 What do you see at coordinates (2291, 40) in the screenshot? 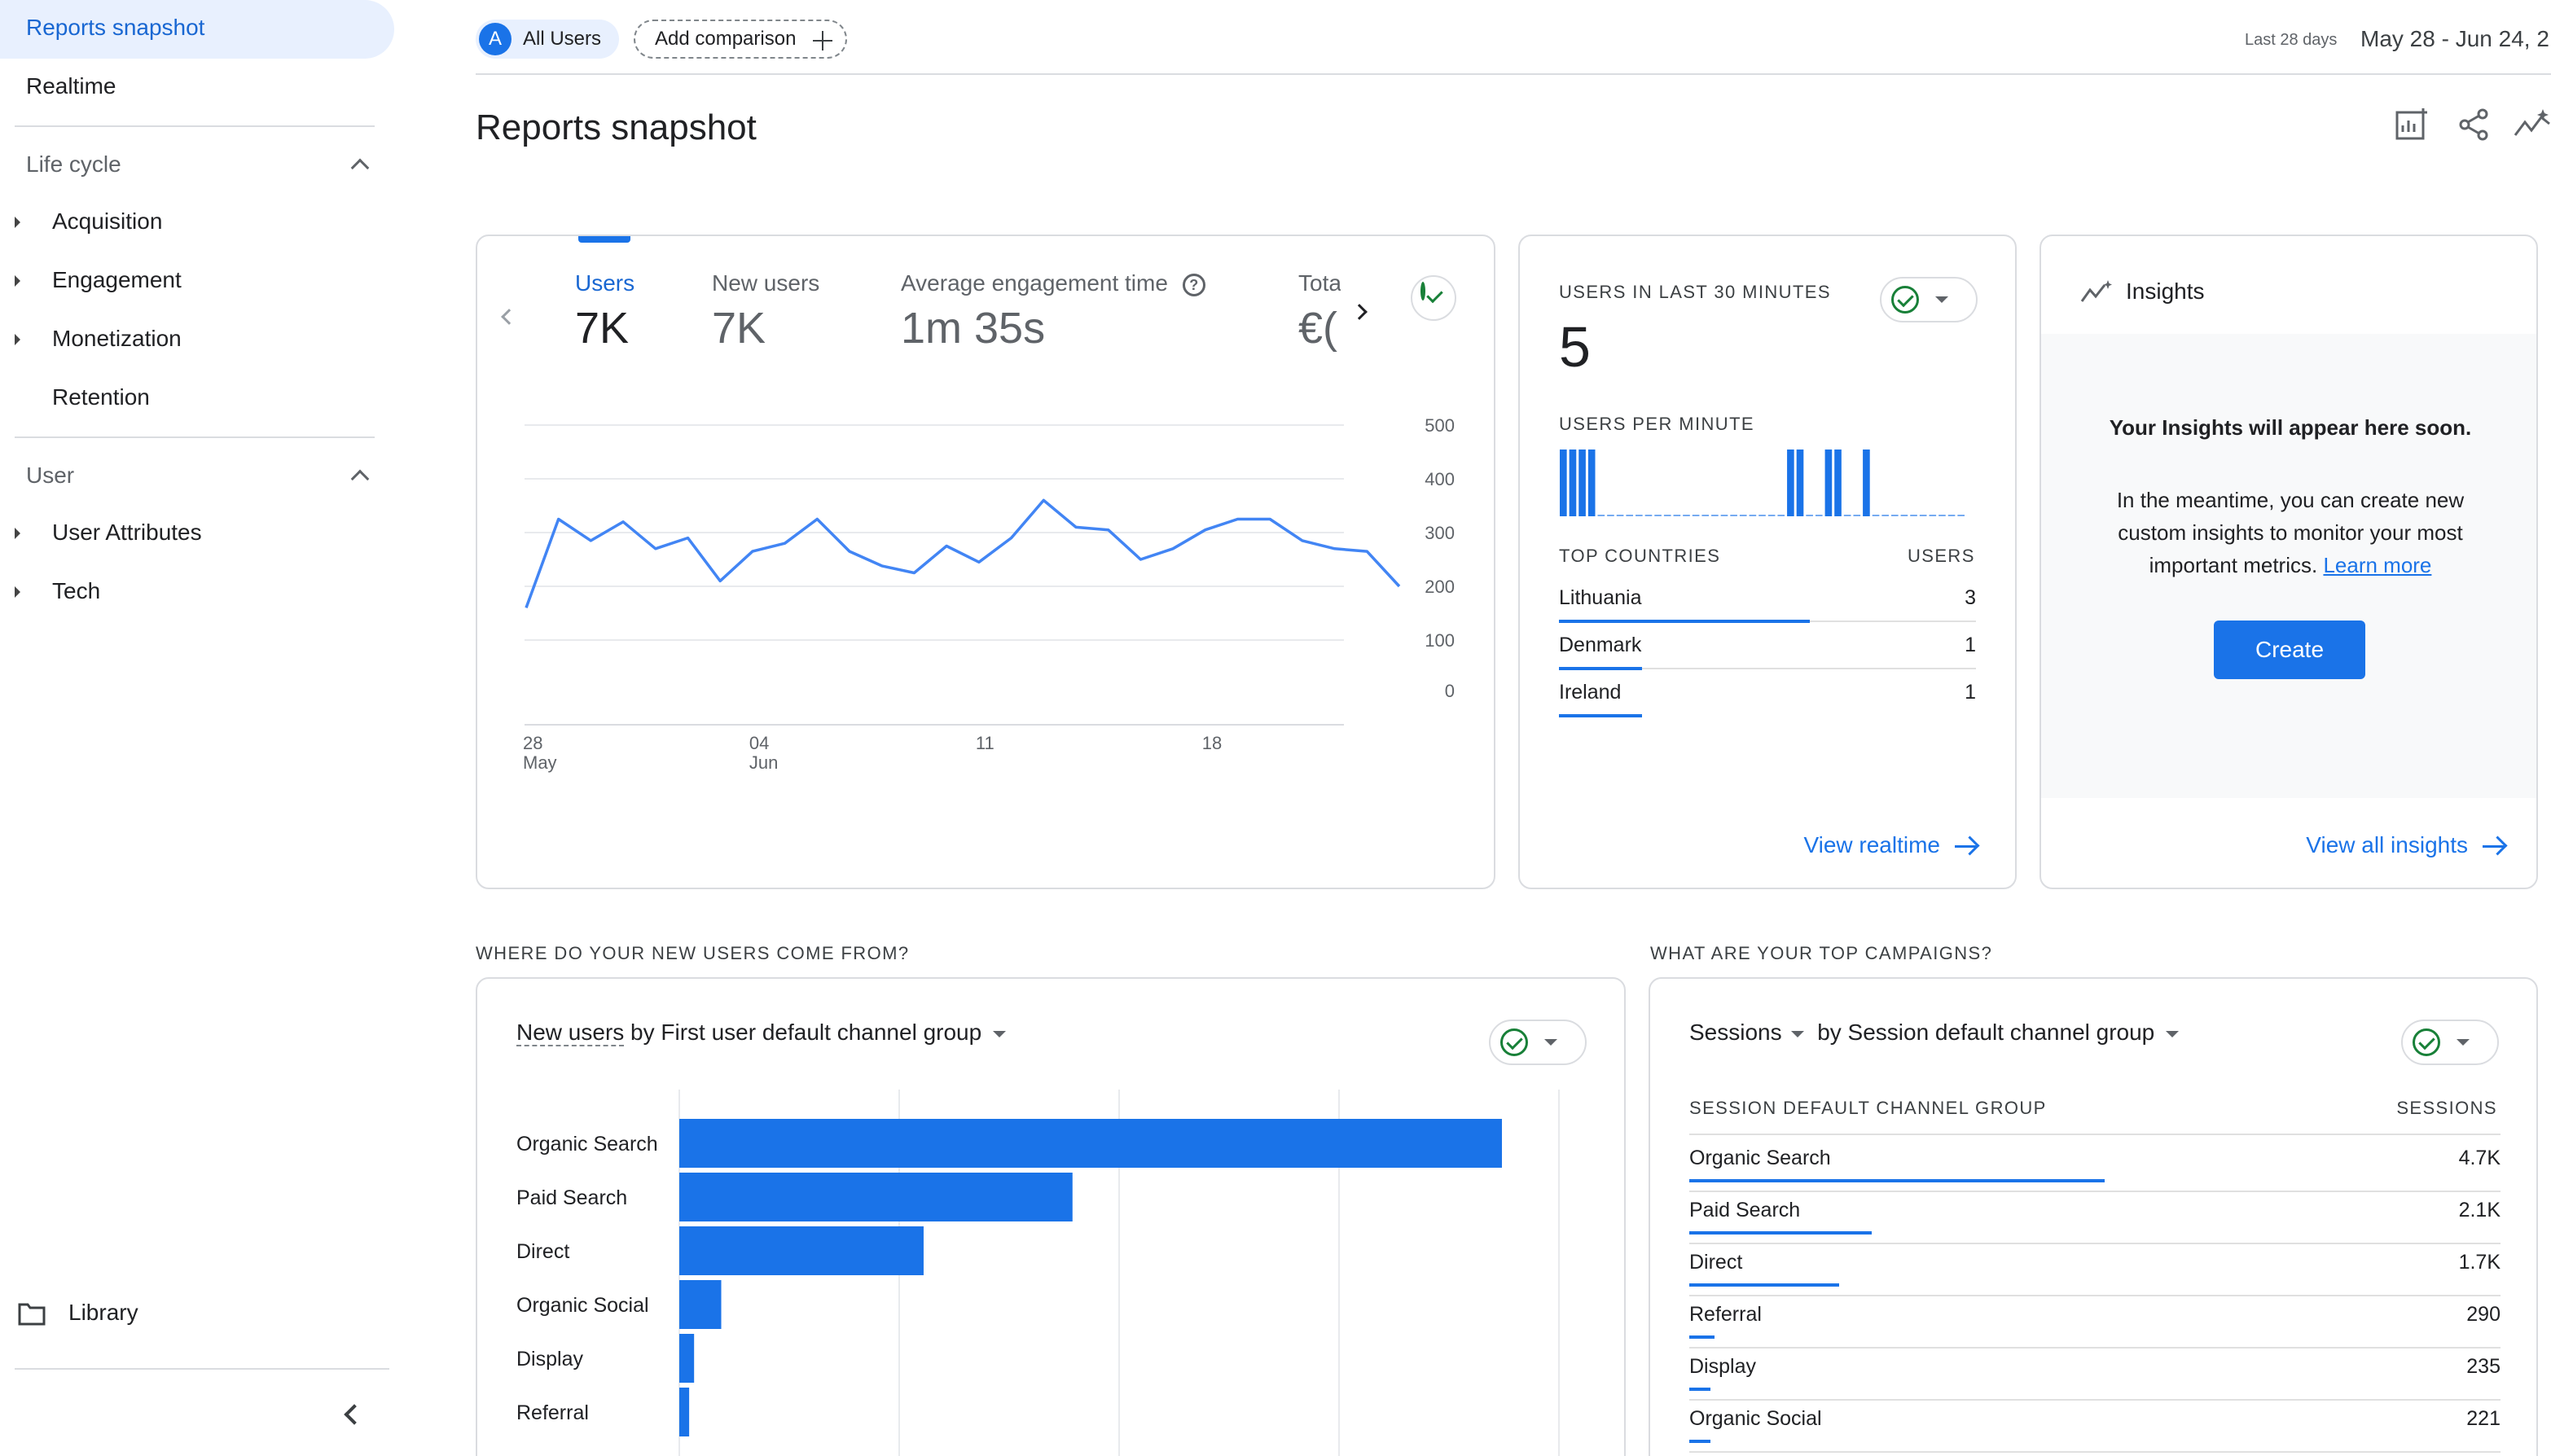
I see `date-range-prefix: Last 28 days` at bounding box center [2291, 40].